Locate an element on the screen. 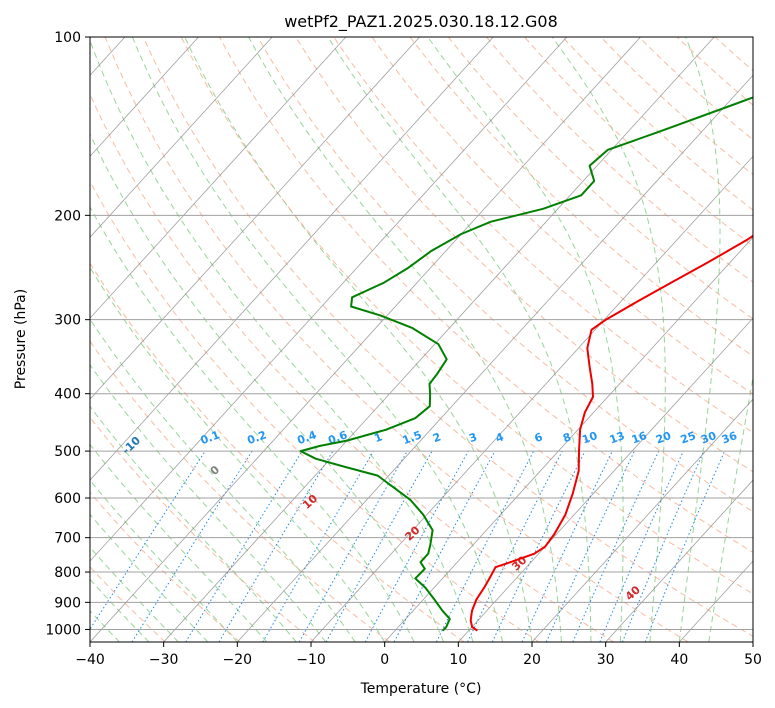 The height and width of the screenshot is (708, 775). y-tick-label: 400 is located at coordinates (67, 395).